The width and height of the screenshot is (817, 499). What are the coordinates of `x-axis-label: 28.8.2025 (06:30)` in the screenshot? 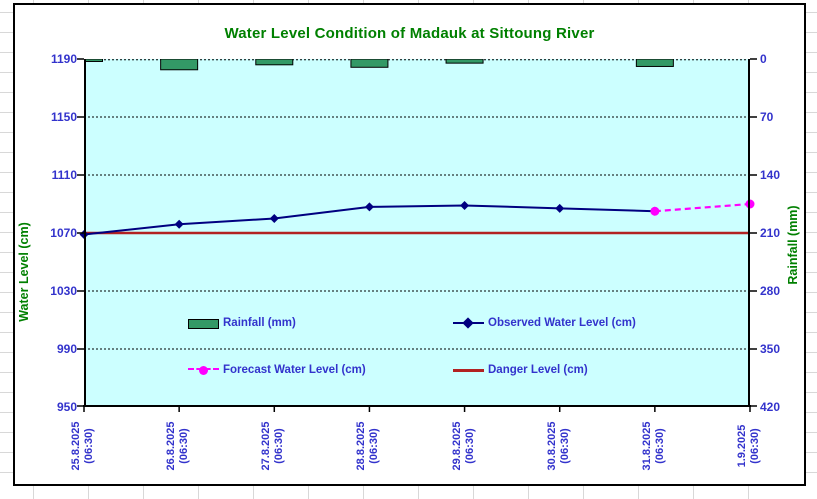 It's located at (368, 446).